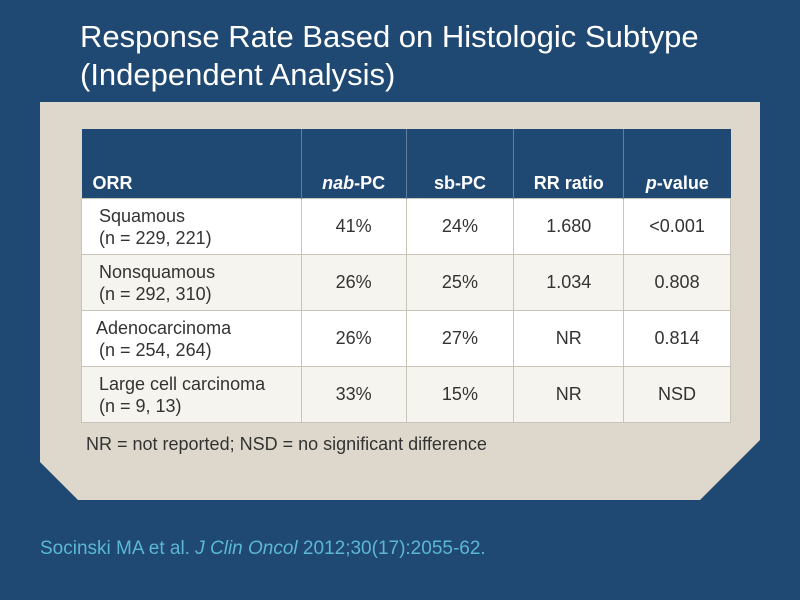 The image size is (800, 600). I want to click on citation-details: 2012;30(17):2055-62., so click(391, 548).